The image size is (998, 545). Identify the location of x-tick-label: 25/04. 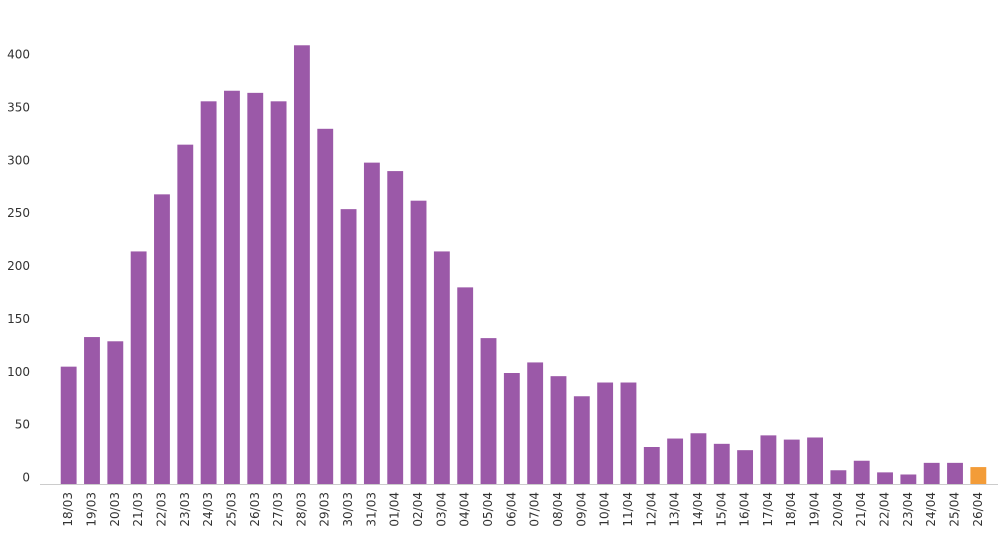
(955, 509).